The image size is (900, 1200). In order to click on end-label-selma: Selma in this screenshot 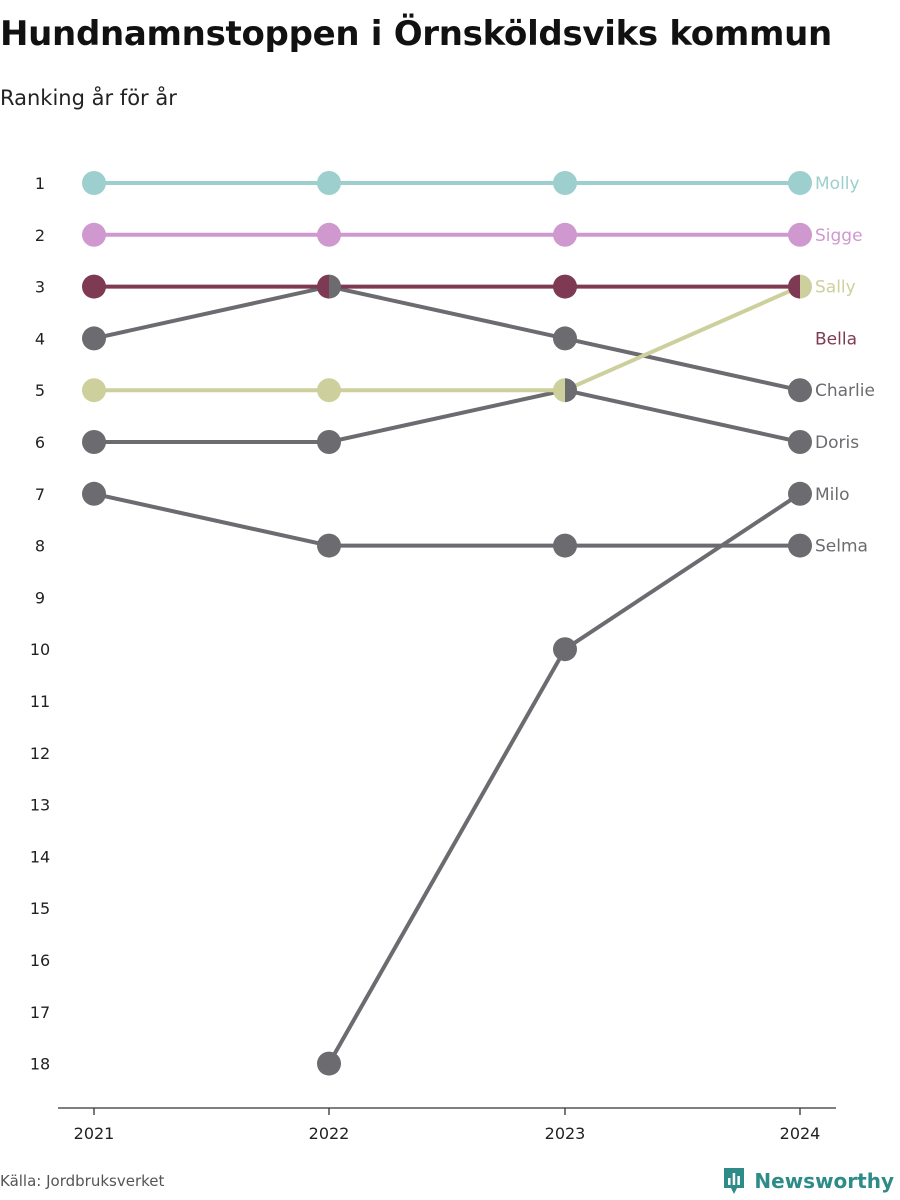, I will do `click(841, 547)`.